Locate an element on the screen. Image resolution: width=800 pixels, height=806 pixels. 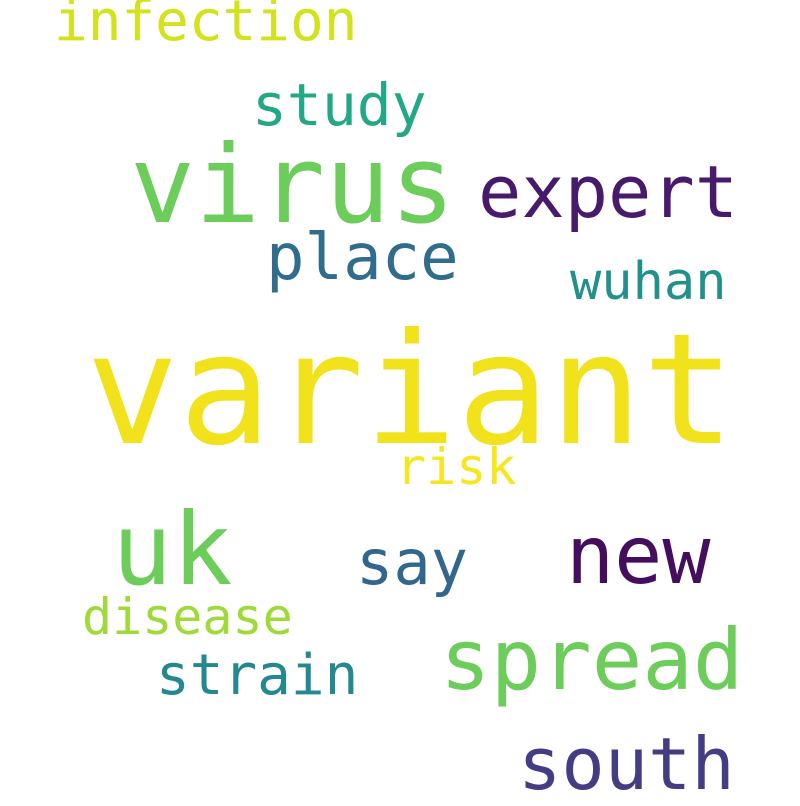
word-study: study is located at coordinates (339, 105).